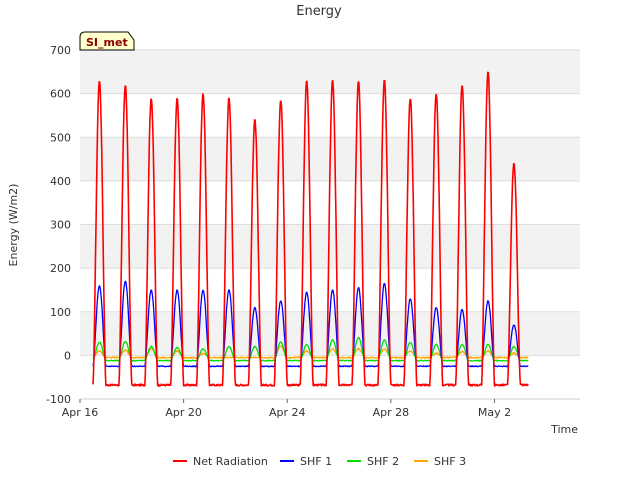  Describe the element at coordinates (13, 225) in the screenshot. I see `y-axis-label: Energy (W/m2)` at that location.